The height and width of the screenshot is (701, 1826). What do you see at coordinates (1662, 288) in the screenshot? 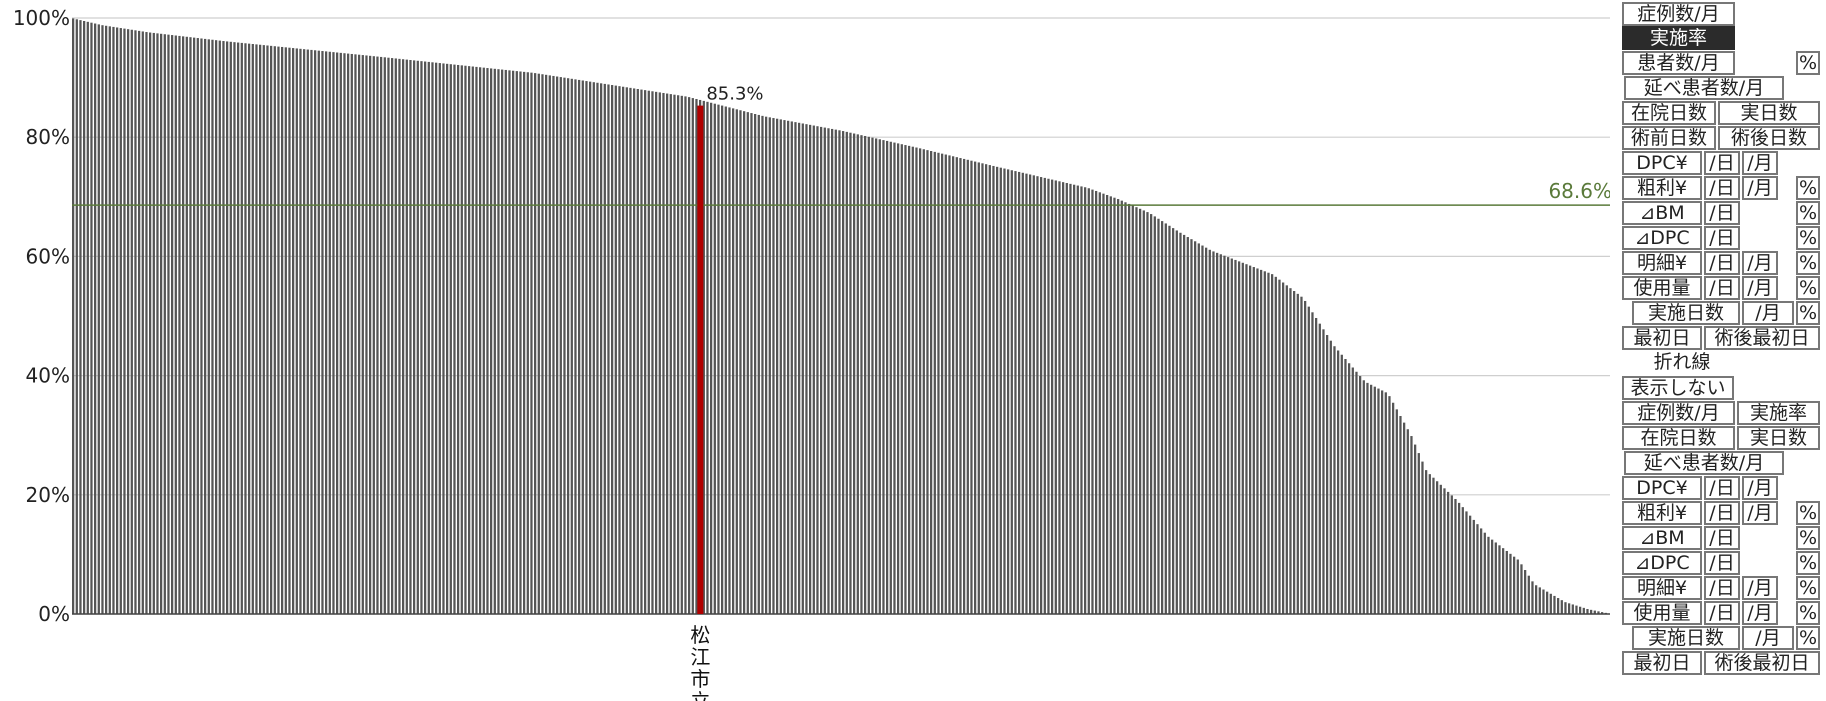
I see `control-button-usage: 使用量` at bounding box center [1662, 288].